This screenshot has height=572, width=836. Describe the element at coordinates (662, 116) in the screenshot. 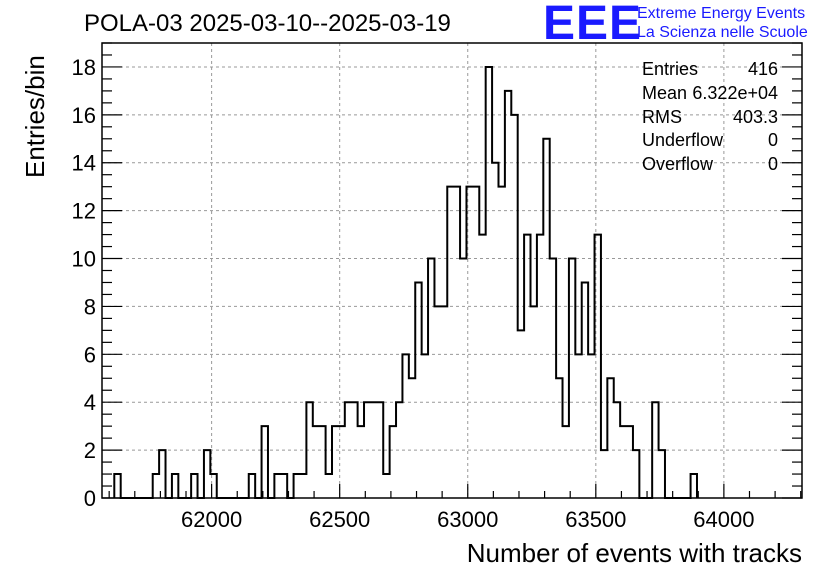

I see `stats-rms-label: RMS` at that location.